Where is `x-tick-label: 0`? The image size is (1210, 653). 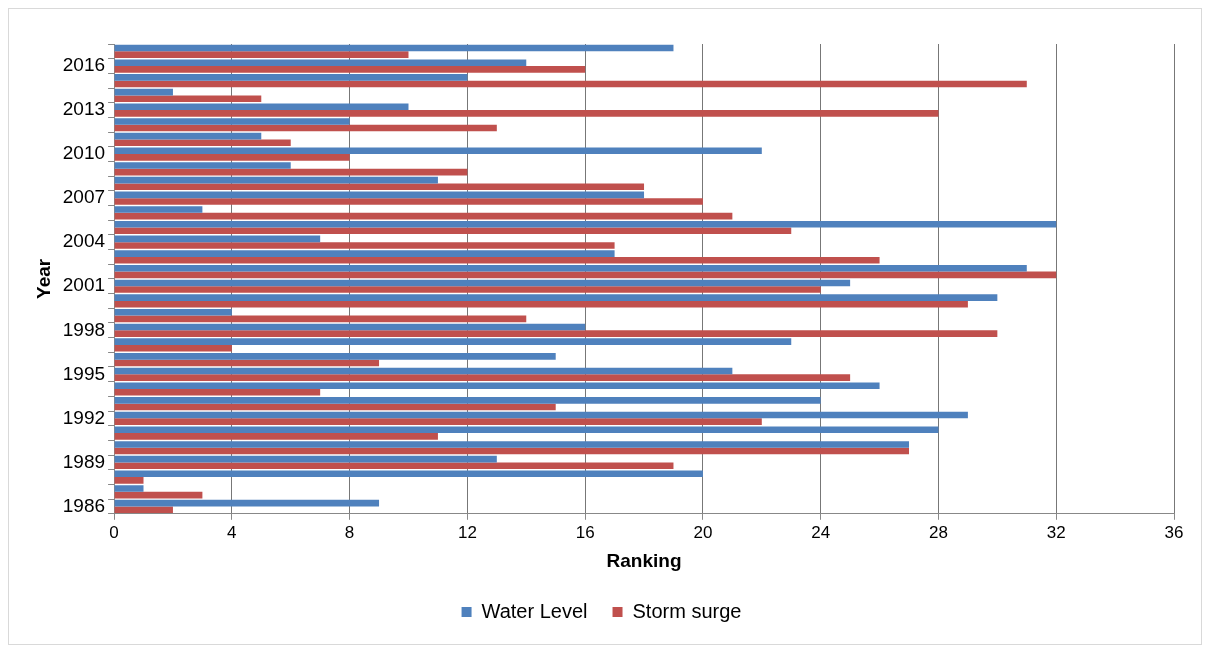
x-tick-label: 0 is located at coordinates (114, 532).